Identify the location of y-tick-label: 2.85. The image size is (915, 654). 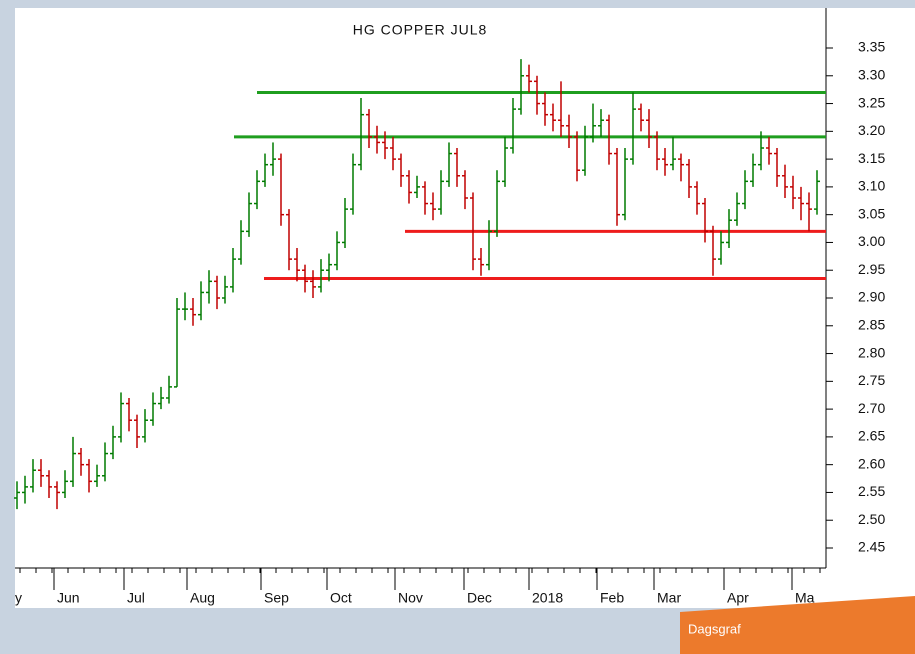
(871, 324).